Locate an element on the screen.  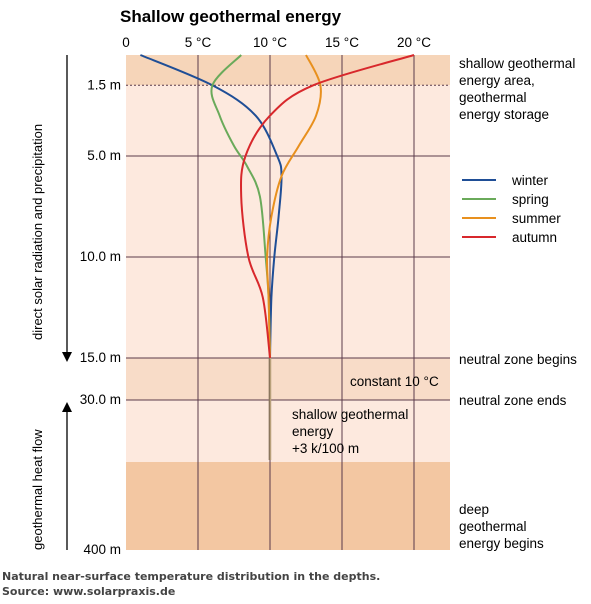
y-axis-ticks: 1.5 m 5.0 m 10.0 m 15.0 m 30.0 m 400 m is located at coordinates (100, 317).